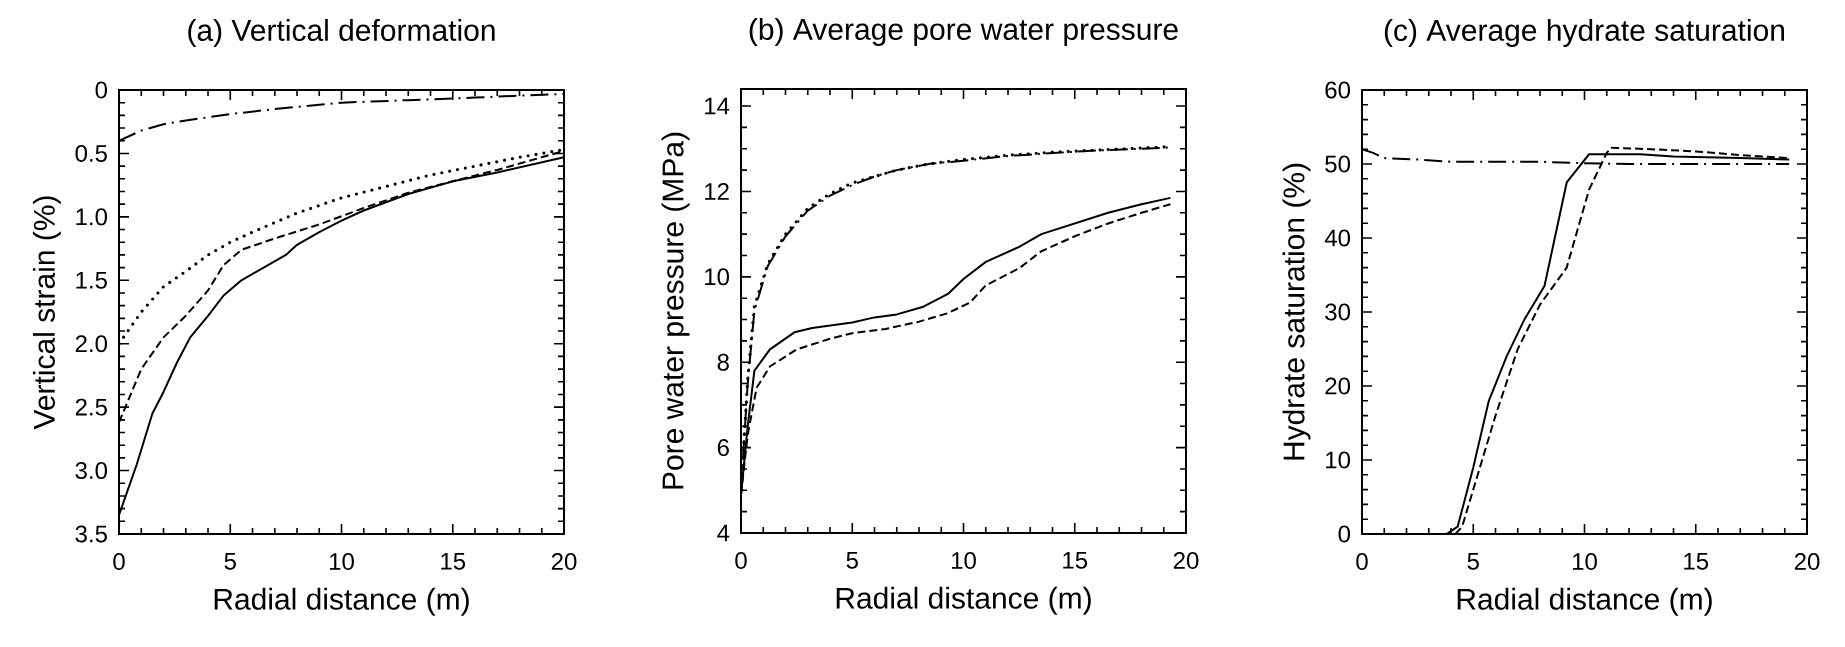 The height and width of the screenshot is (647, 1845). Describe the element at coordinates (1338, 90) in the screenshot. I see `y-tick-label: 60` at that location.